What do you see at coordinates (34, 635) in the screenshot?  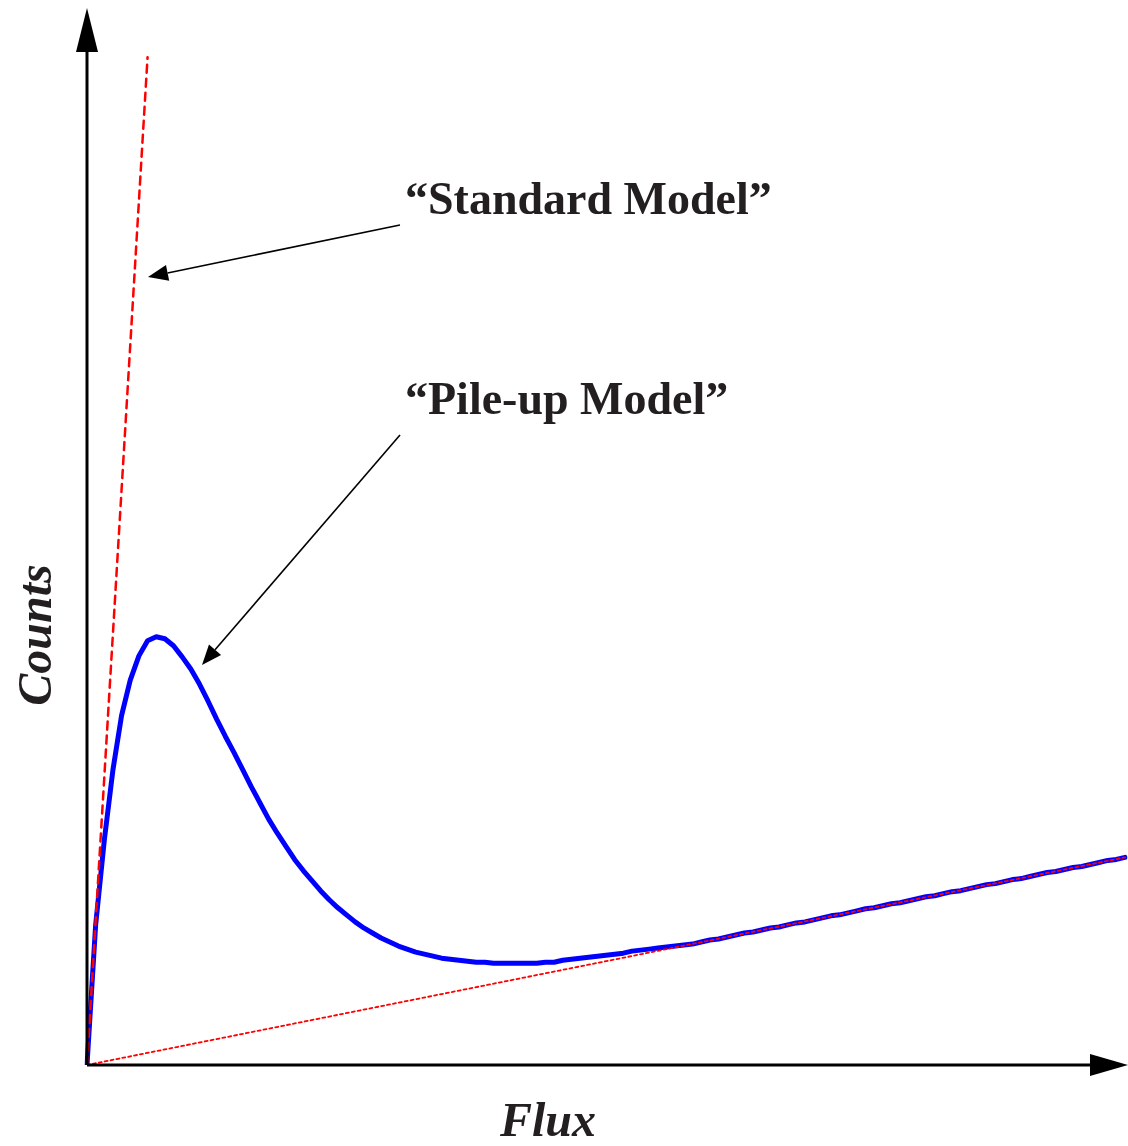 I see `y-axis-title: Counts` at bounding box center [34, 635].